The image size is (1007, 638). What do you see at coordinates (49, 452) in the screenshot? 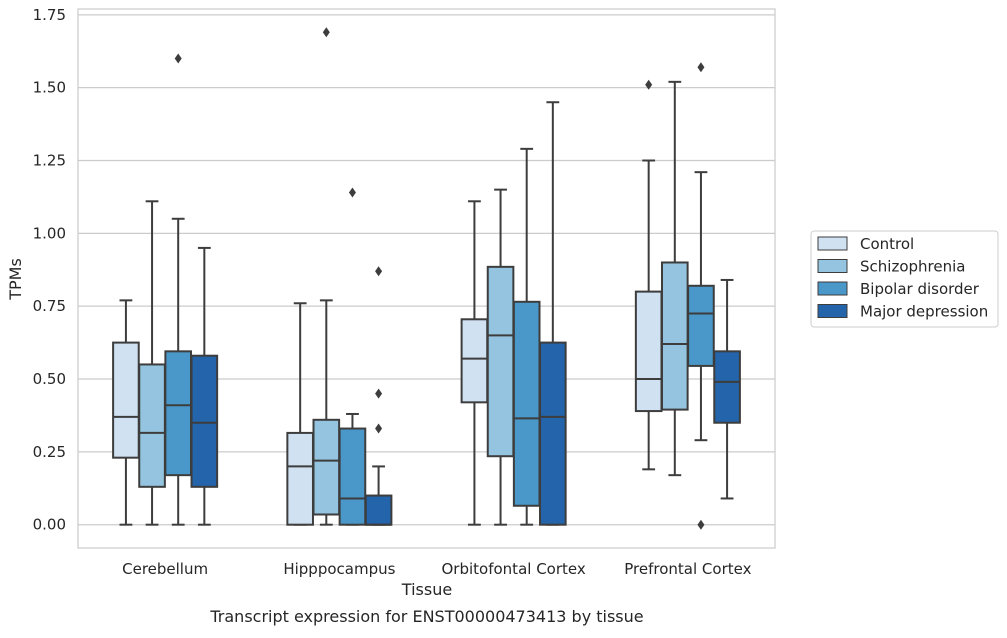
I see `y-tick-label: 0.25` at bounding box center [49, 452].